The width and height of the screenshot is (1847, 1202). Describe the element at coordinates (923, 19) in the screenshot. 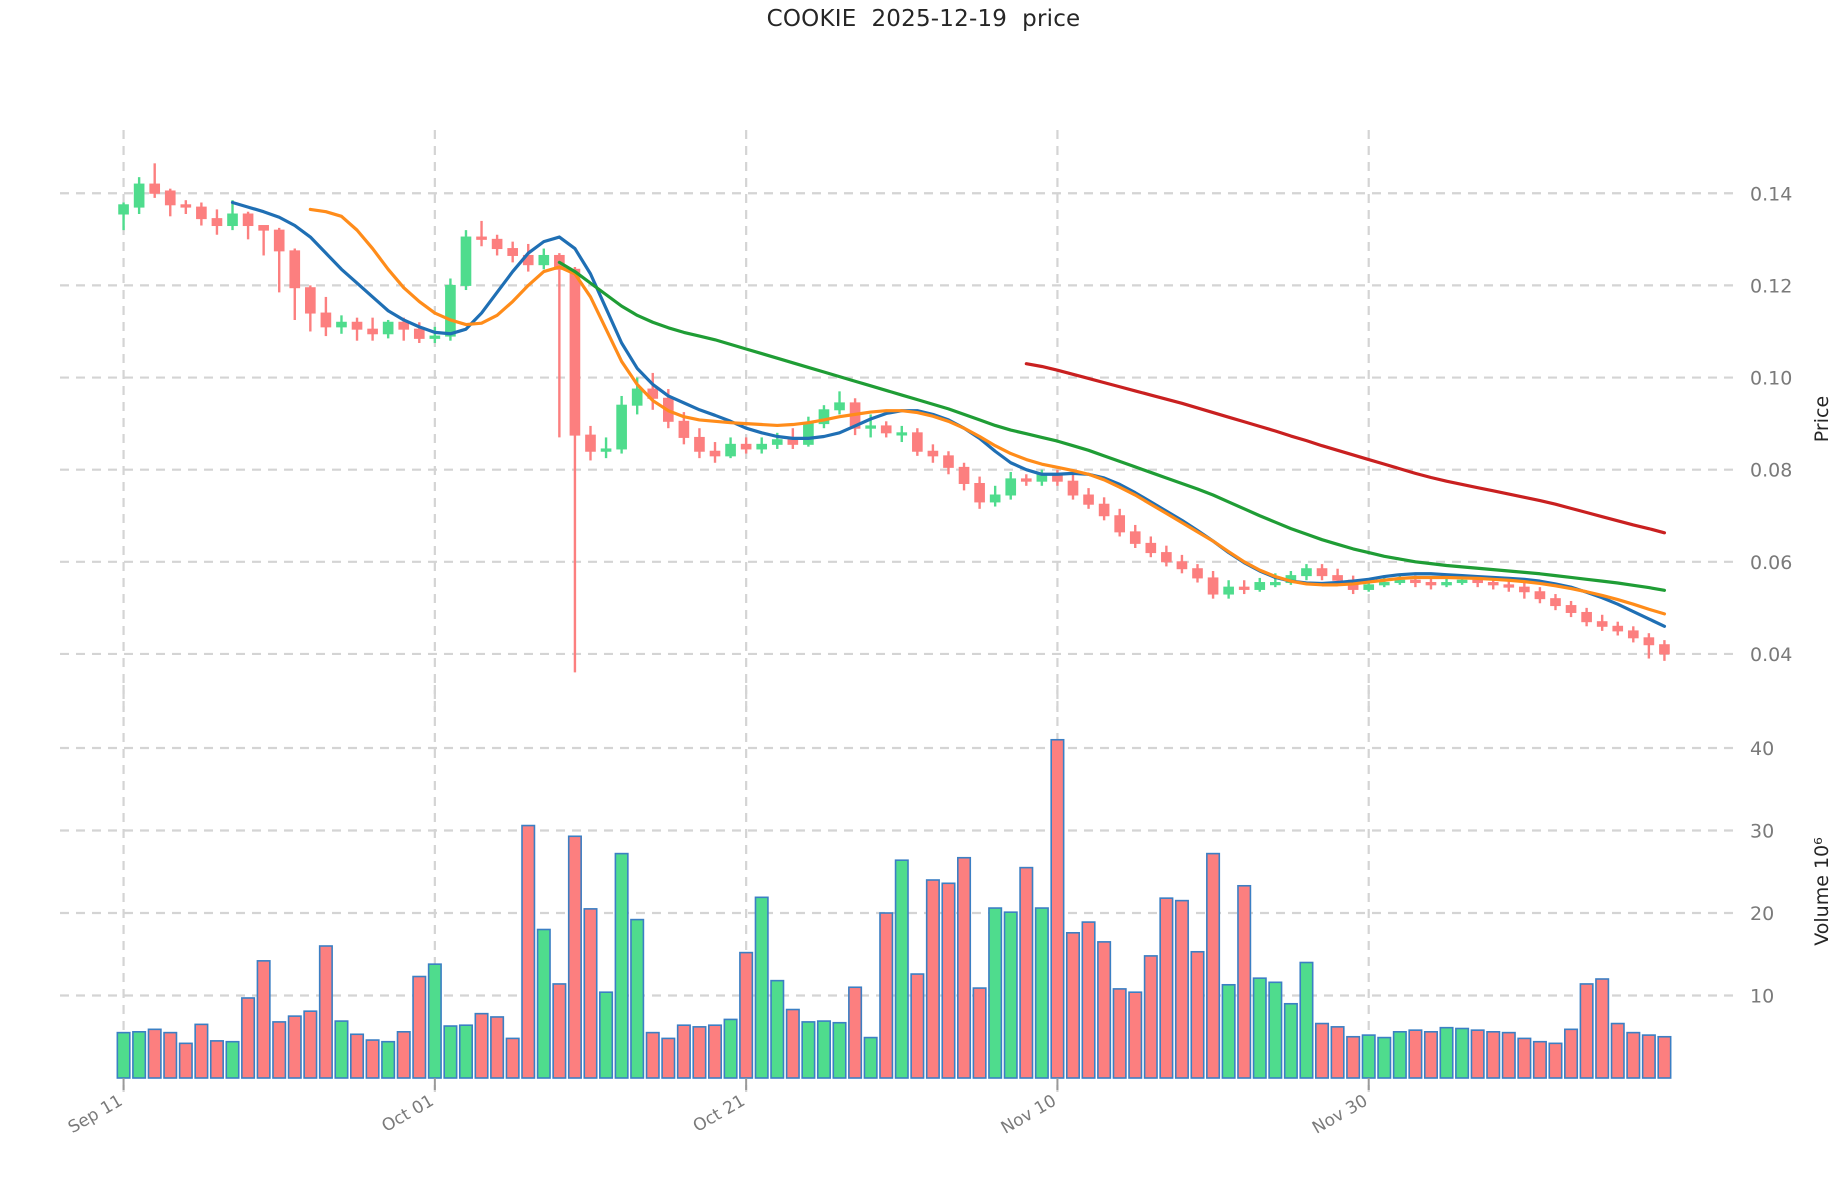

I see `chart-title: COOKIE 2025-12-19 price` at that location.